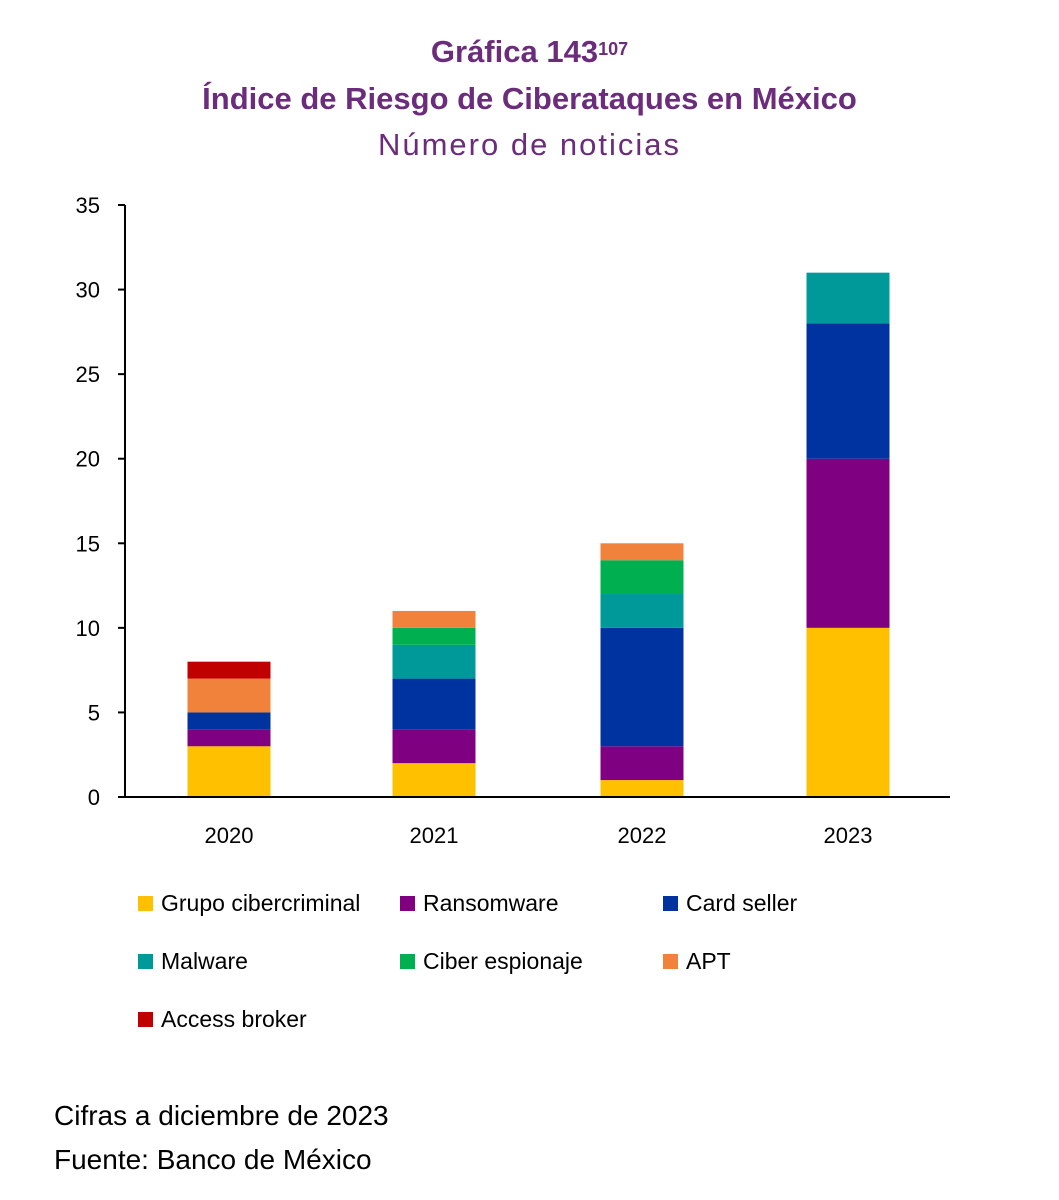 The height and width of the screenshot is (1200, 1059). I want to click on x-tick-label-2020: 2020, so click(229, 835).